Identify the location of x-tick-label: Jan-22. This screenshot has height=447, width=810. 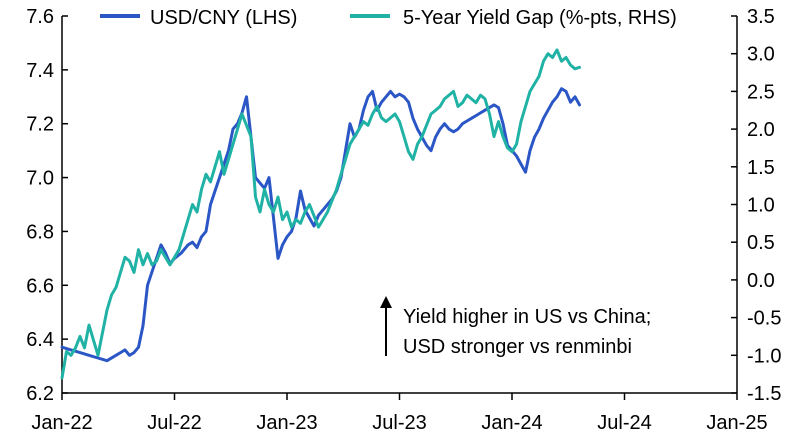
(61, 423).